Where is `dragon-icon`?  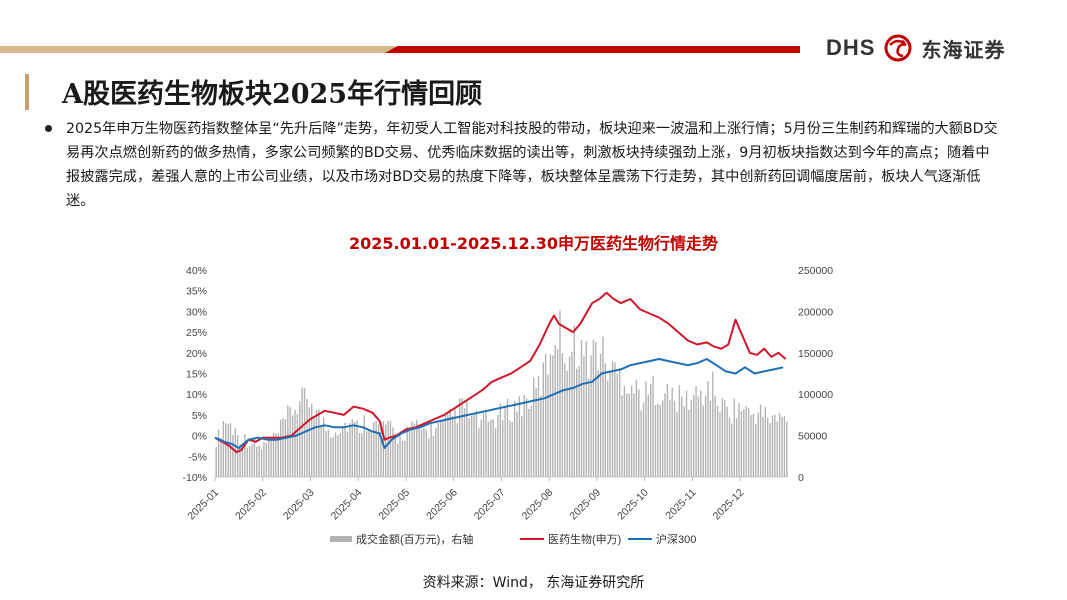 dragon-icon is located at coordinates (898, 48).